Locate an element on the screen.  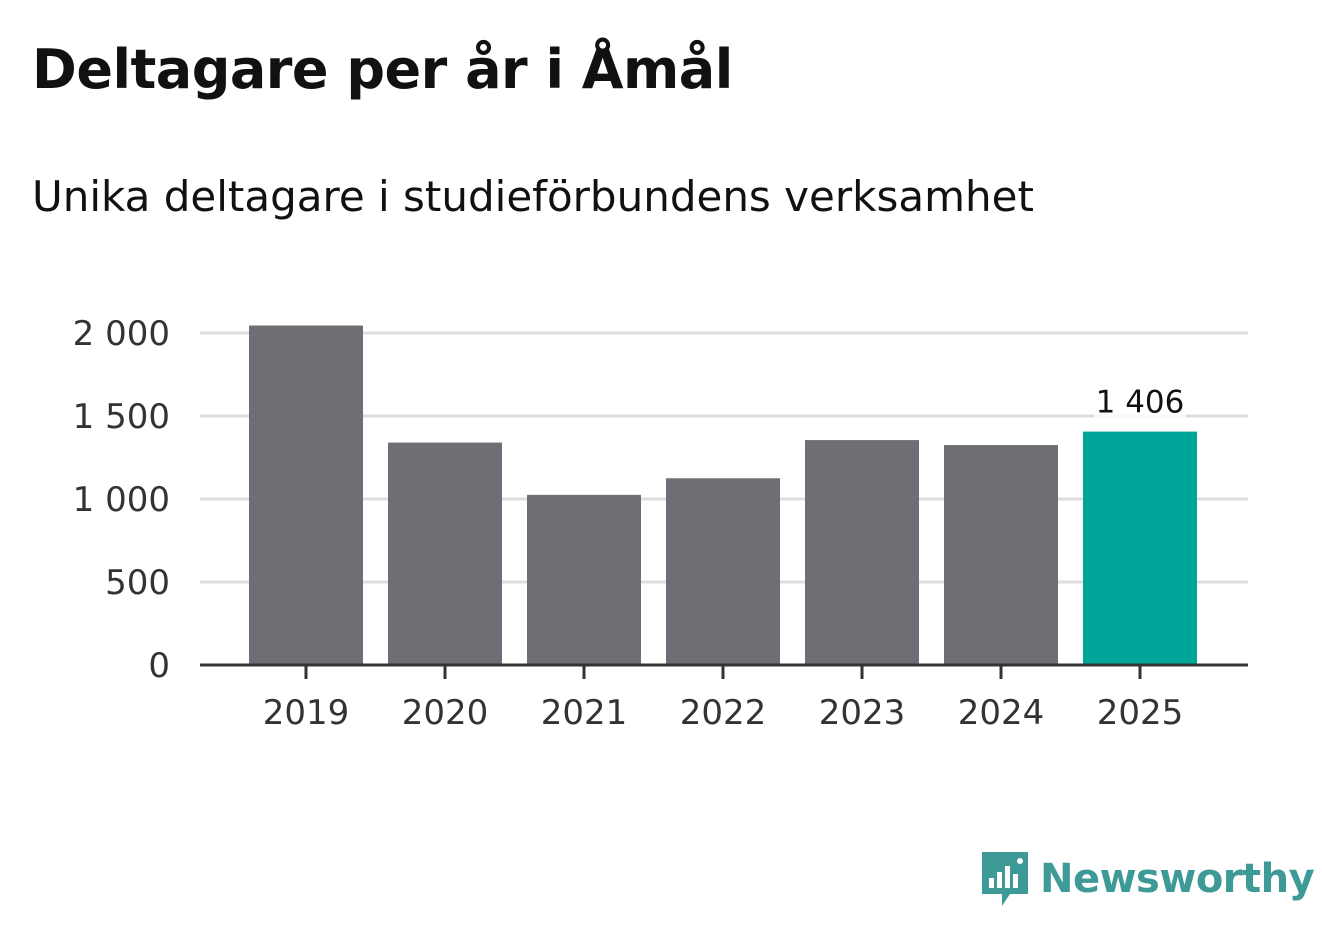
bar-2022 is located at coordinates (723, 571).